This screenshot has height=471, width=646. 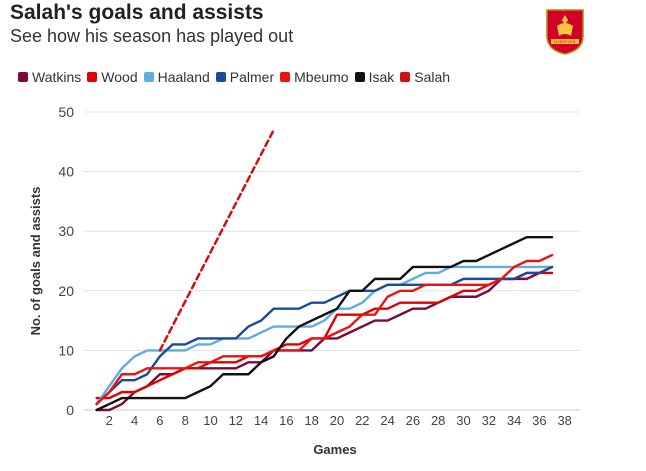 I want to click on x-tick-label: 24, so click(x=387, y=420).